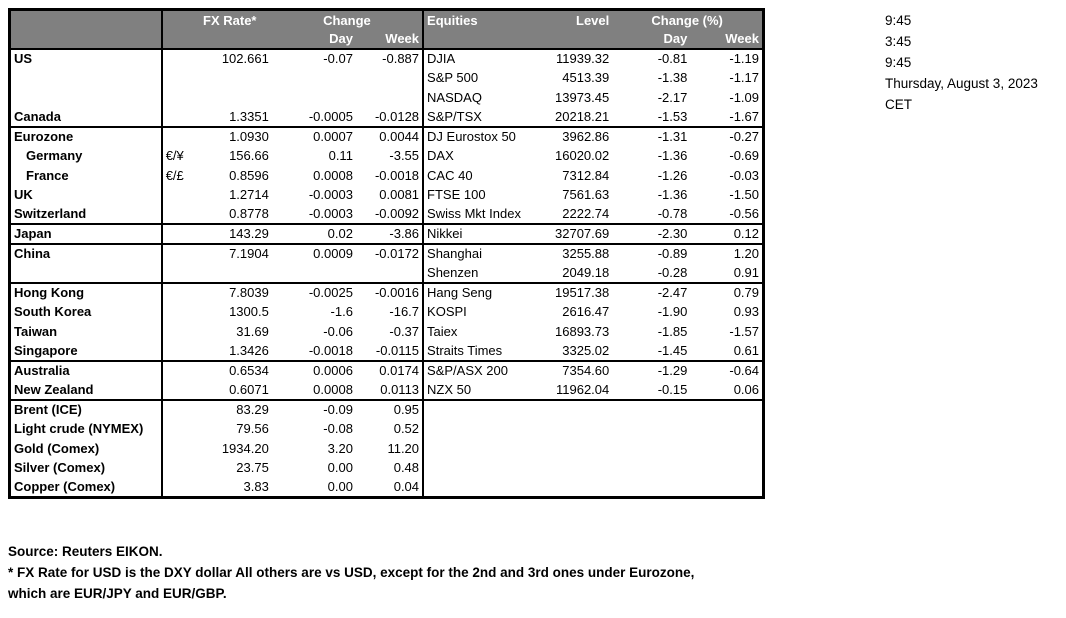  I want to click on fx-day-change: -0.0025, so click(313, 291).